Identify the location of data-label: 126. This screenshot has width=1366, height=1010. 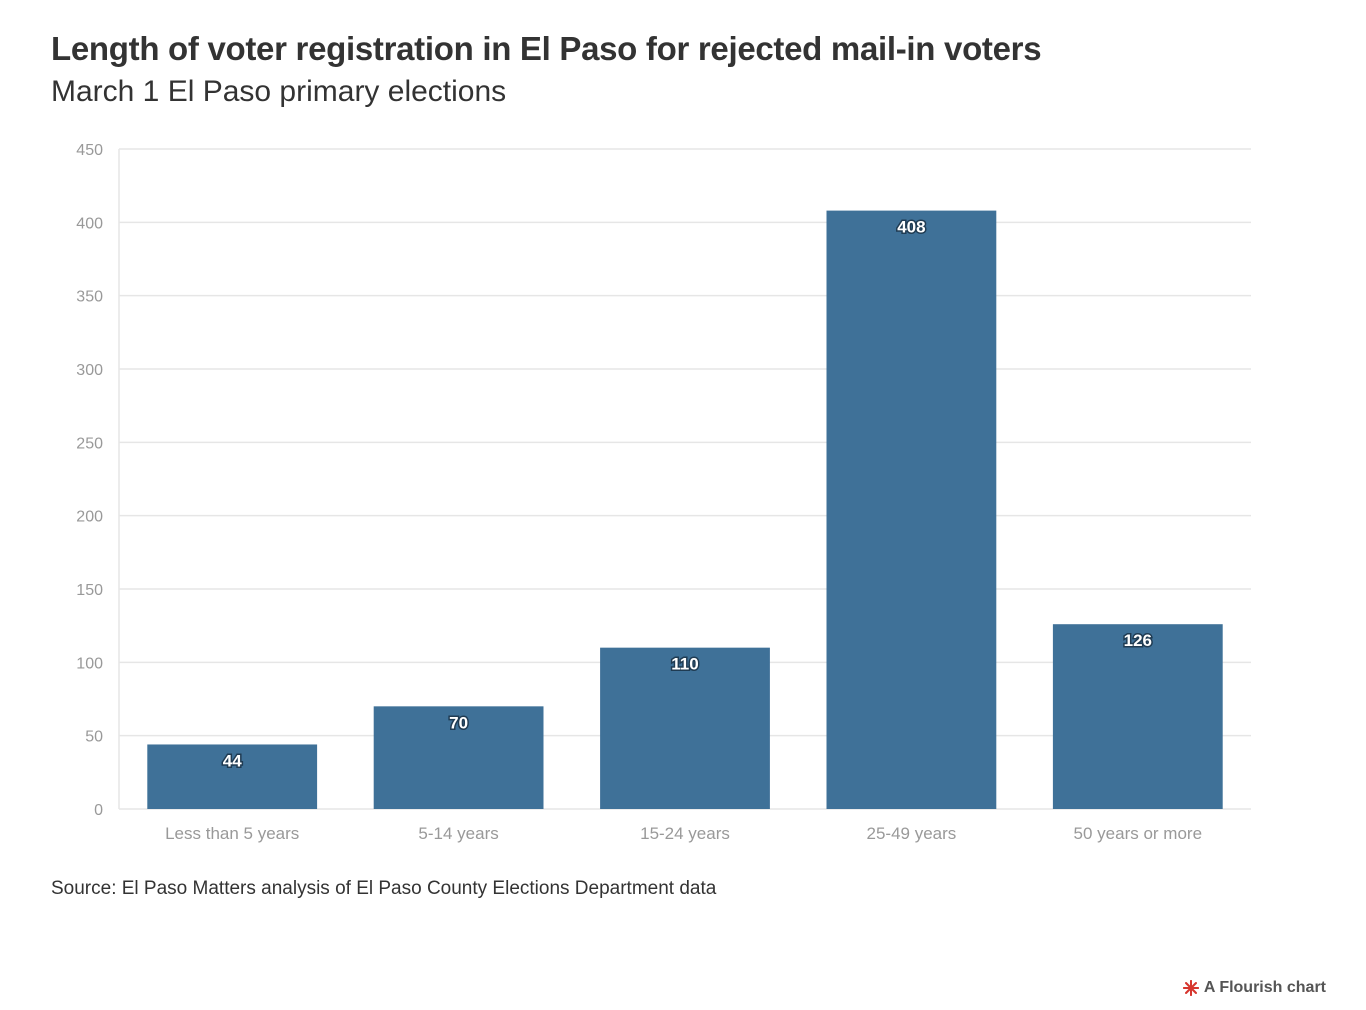
(1138, 640).